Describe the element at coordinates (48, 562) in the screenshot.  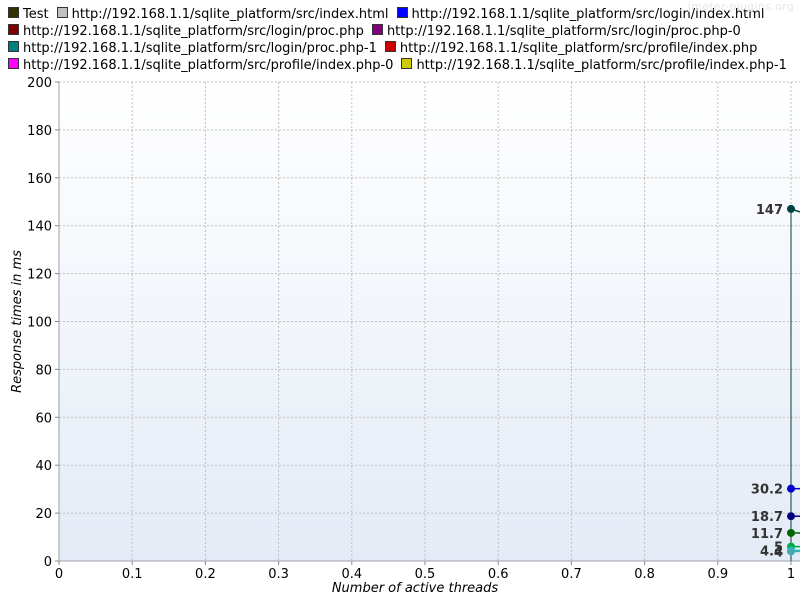
I see `y-tick-label: 0` at that location.